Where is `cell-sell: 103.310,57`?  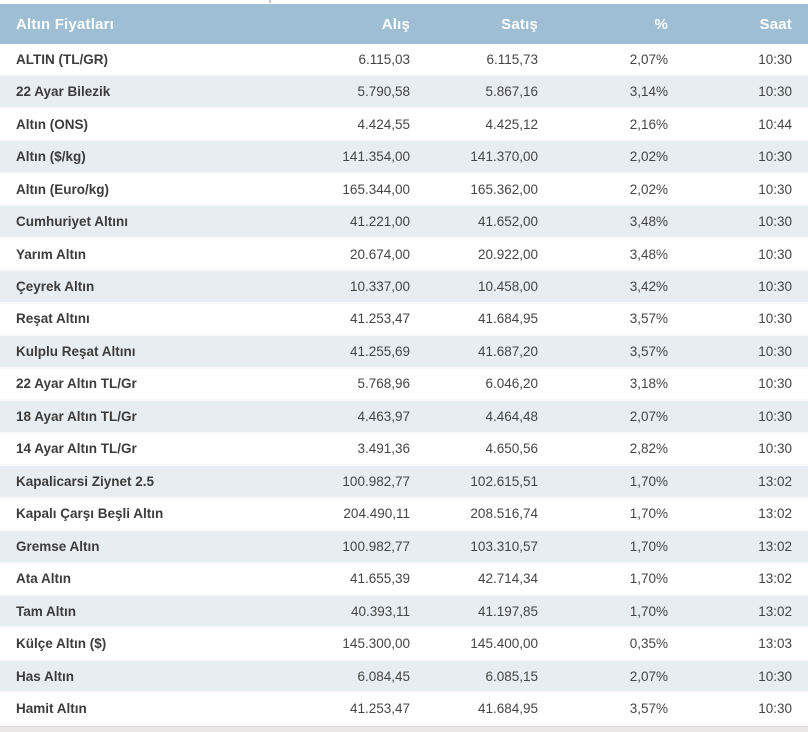
cell-sell: 103.310,57 is located at coordinates (504, 546).